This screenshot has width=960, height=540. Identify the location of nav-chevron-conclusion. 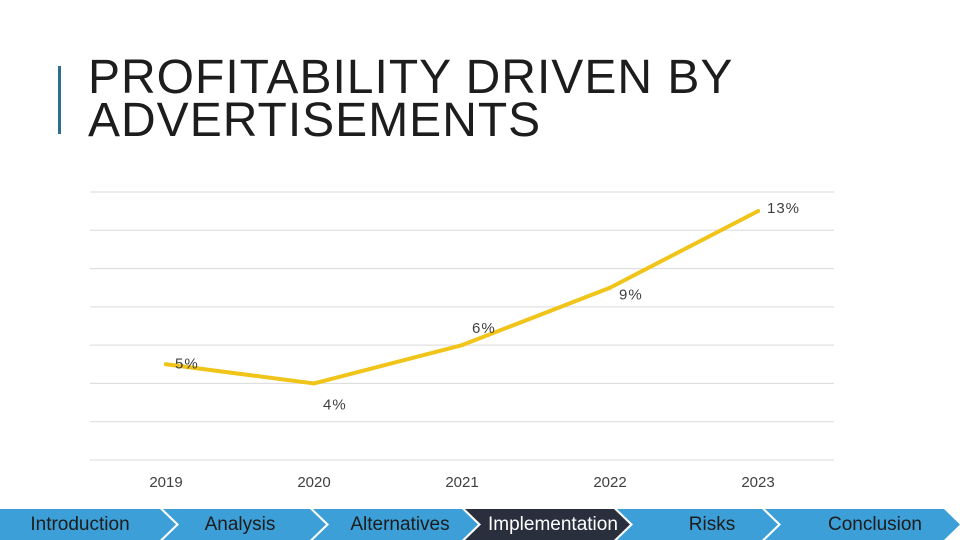
(862, 524).